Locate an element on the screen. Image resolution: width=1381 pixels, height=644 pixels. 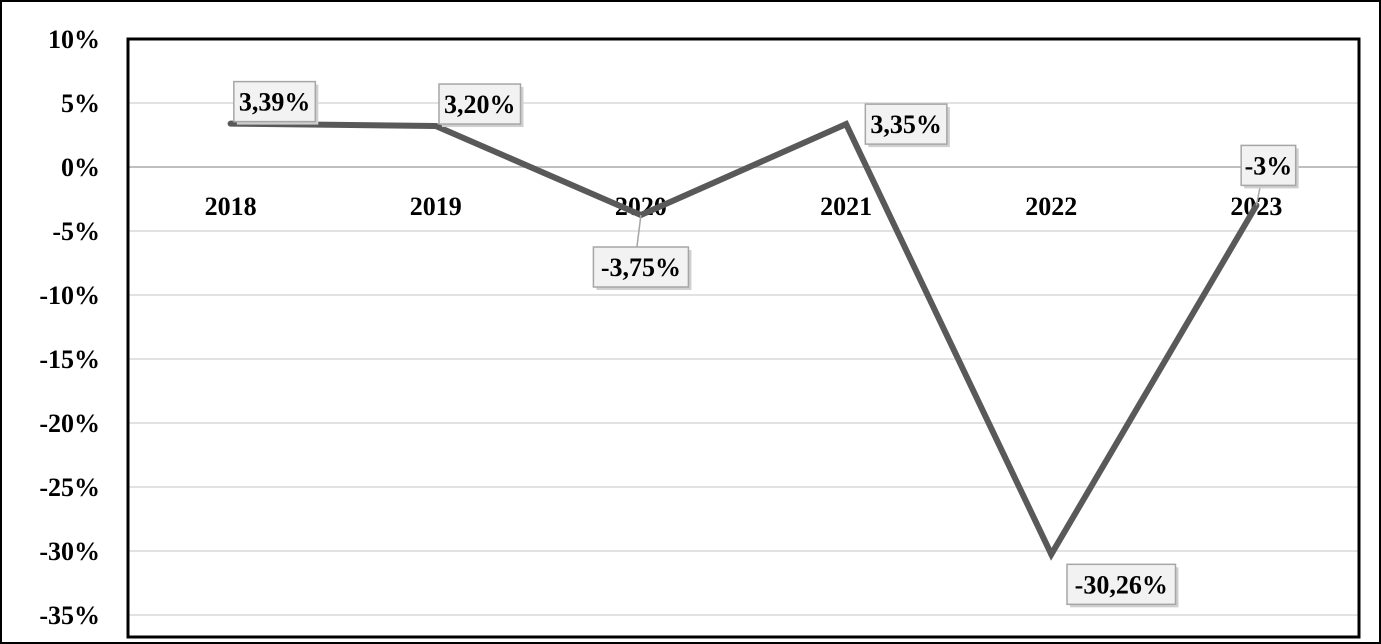
data-label-text: -3% is located at coordinates (1269, 165).